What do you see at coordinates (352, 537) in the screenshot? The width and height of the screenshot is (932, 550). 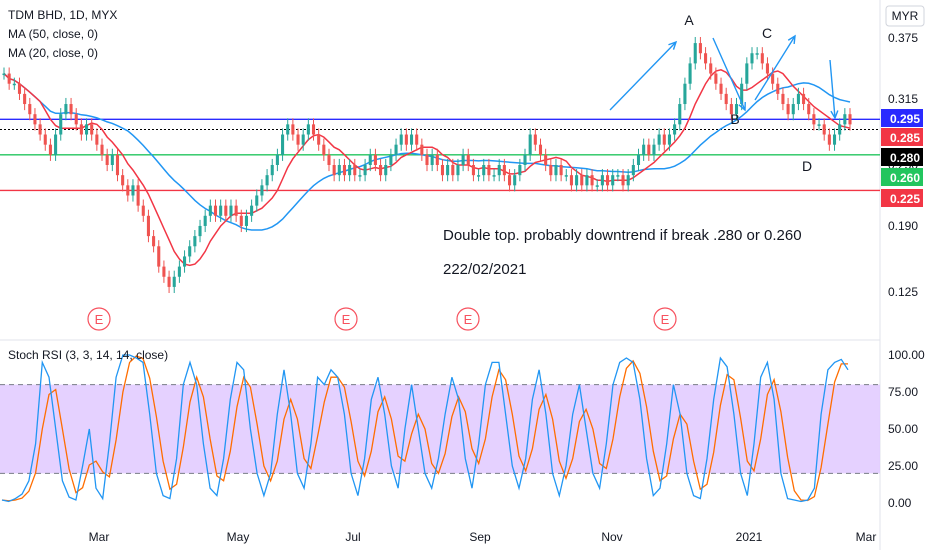 I see `time-tick-label: Jul` at bounding box center [352, 537].